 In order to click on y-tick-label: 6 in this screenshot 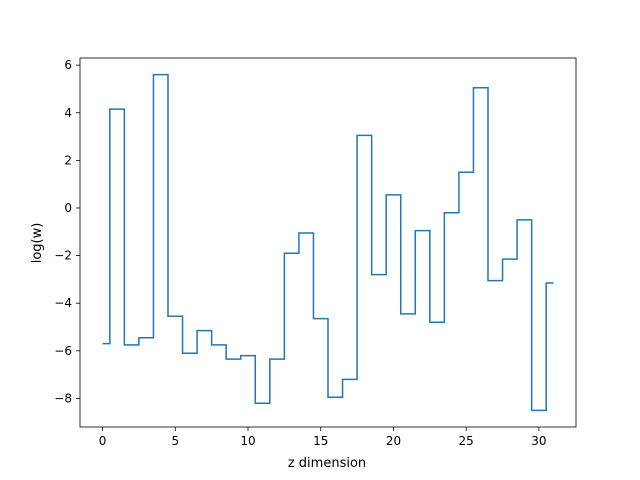, I will do `click(68, 65)`.